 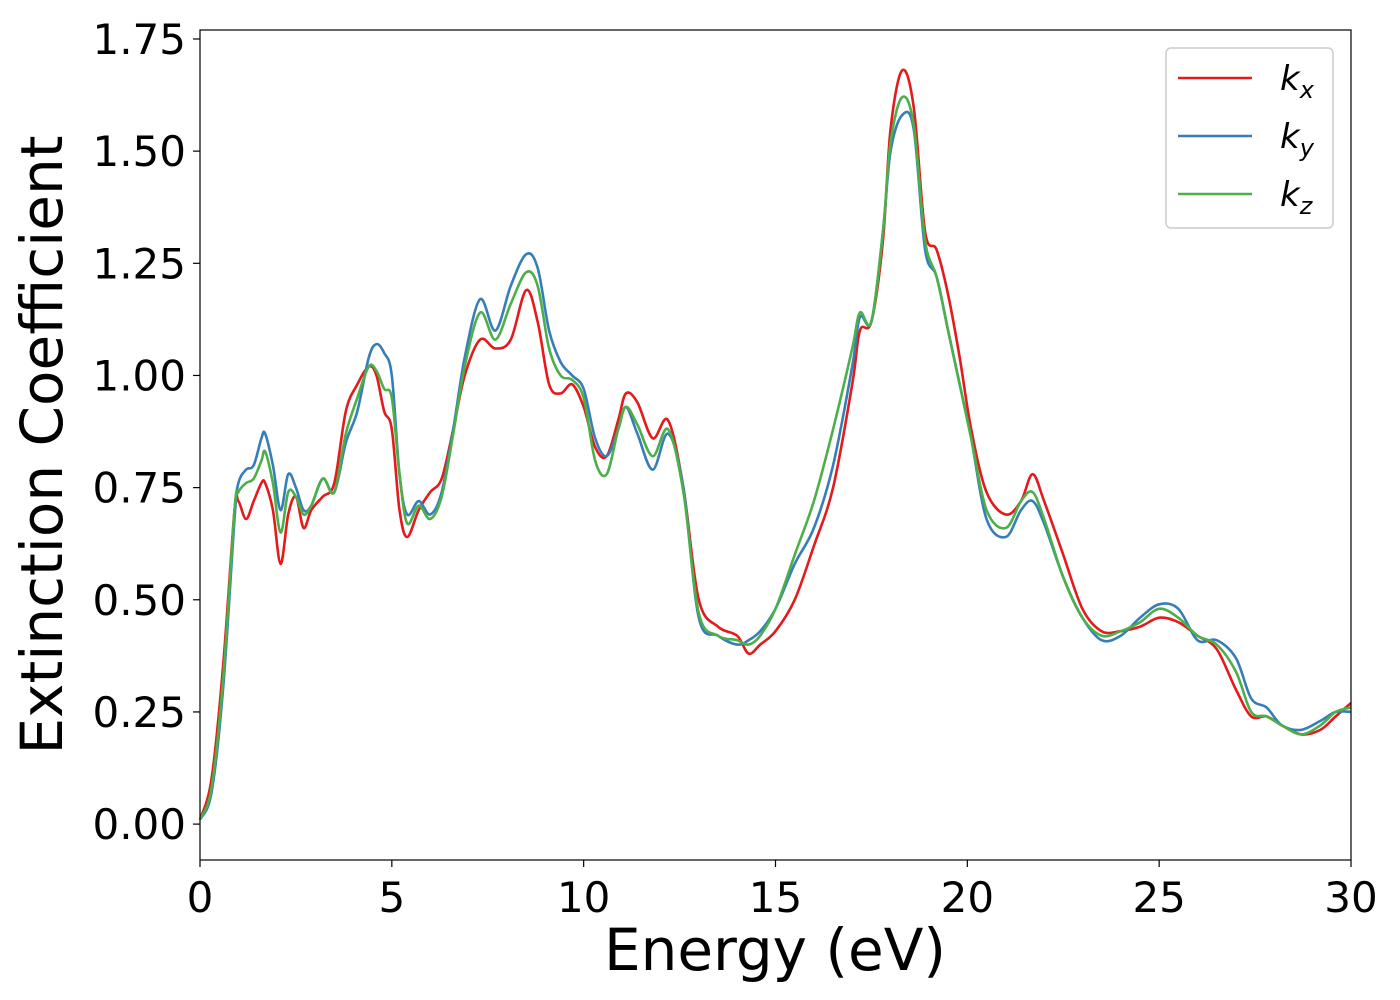 I want to click on x-tick-label: 0, so click(x=200, y=897).